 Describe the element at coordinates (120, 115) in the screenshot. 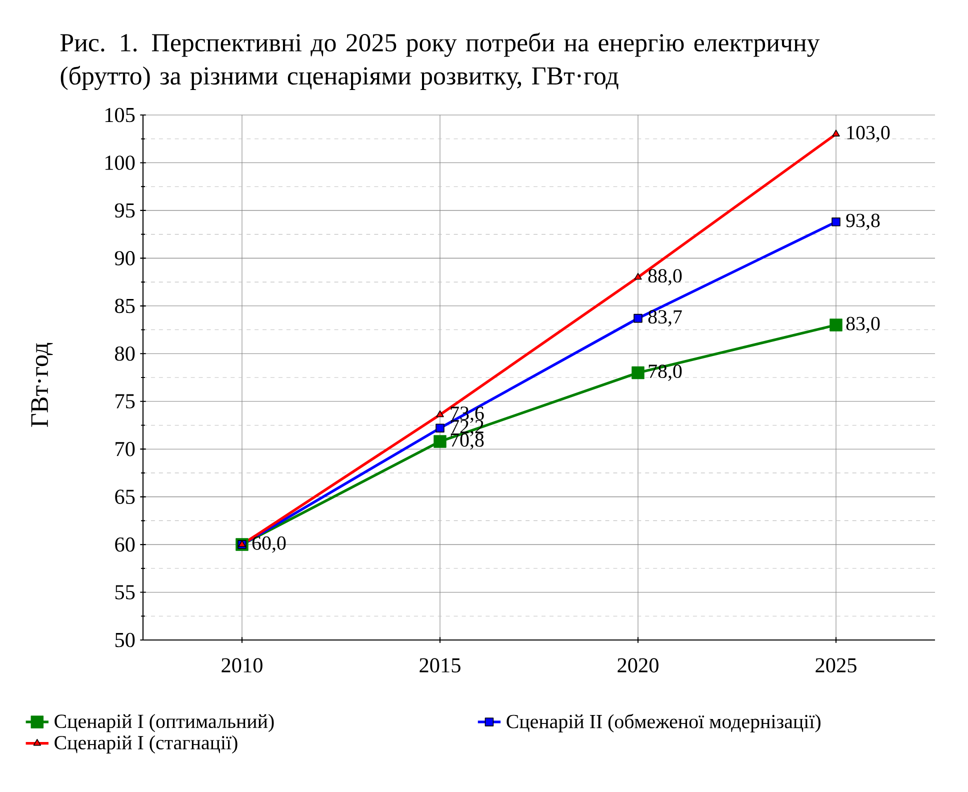

I see `y-tick-label: 105` at that location.